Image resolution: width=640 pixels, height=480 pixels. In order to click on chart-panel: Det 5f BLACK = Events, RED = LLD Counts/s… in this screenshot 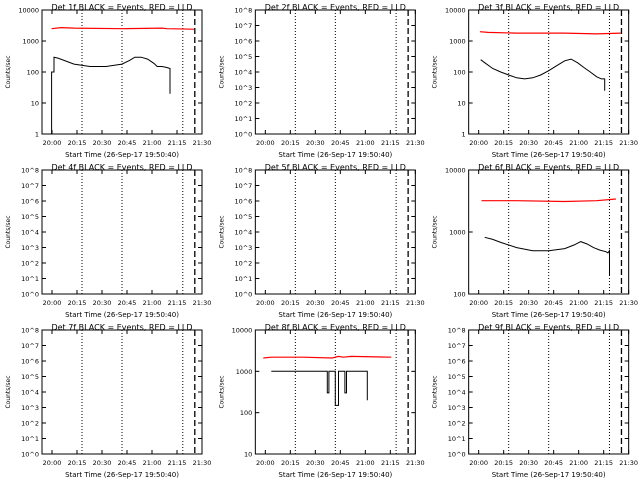, I will do `click(321, 241)`.